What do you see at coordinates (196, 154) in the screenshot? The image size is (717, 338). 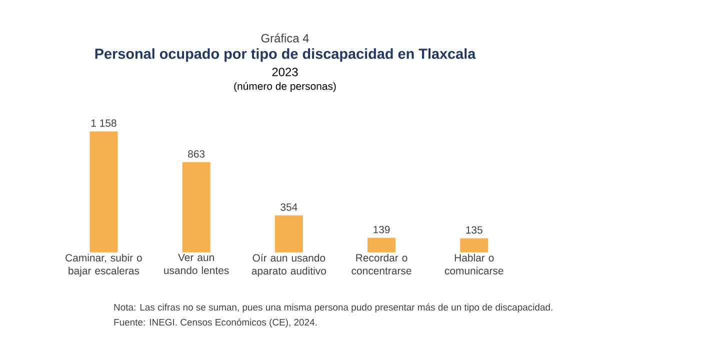 I see `data-label: 863` at bounding box center [196, 154].